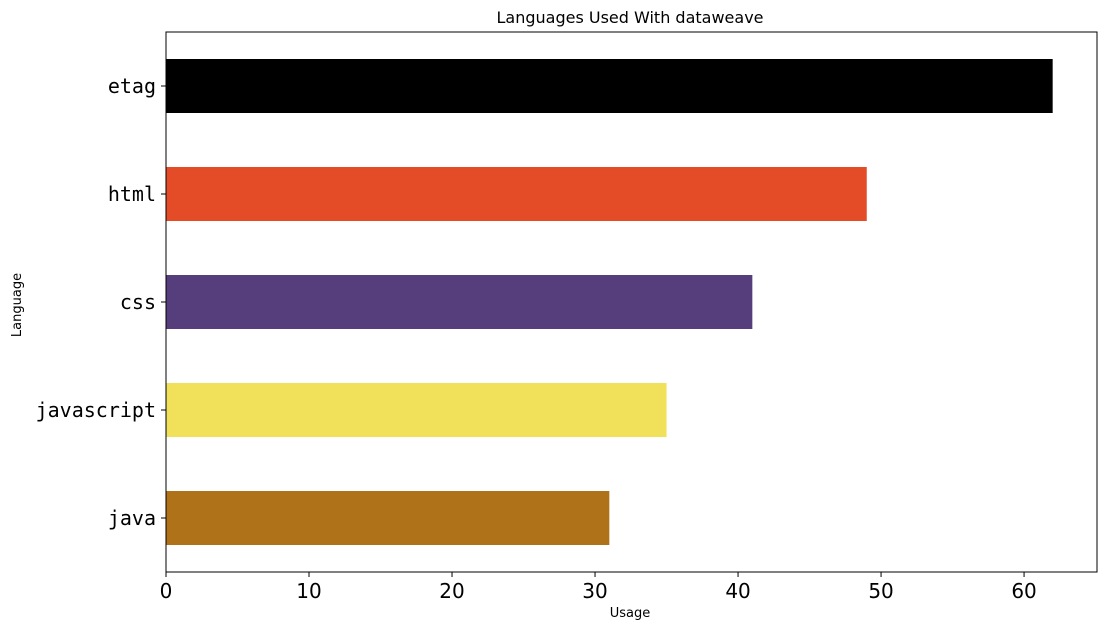 The height and width of the screenshot is (630, 1105). I want to click on y-tick-label-java: java, so click(132, 518).